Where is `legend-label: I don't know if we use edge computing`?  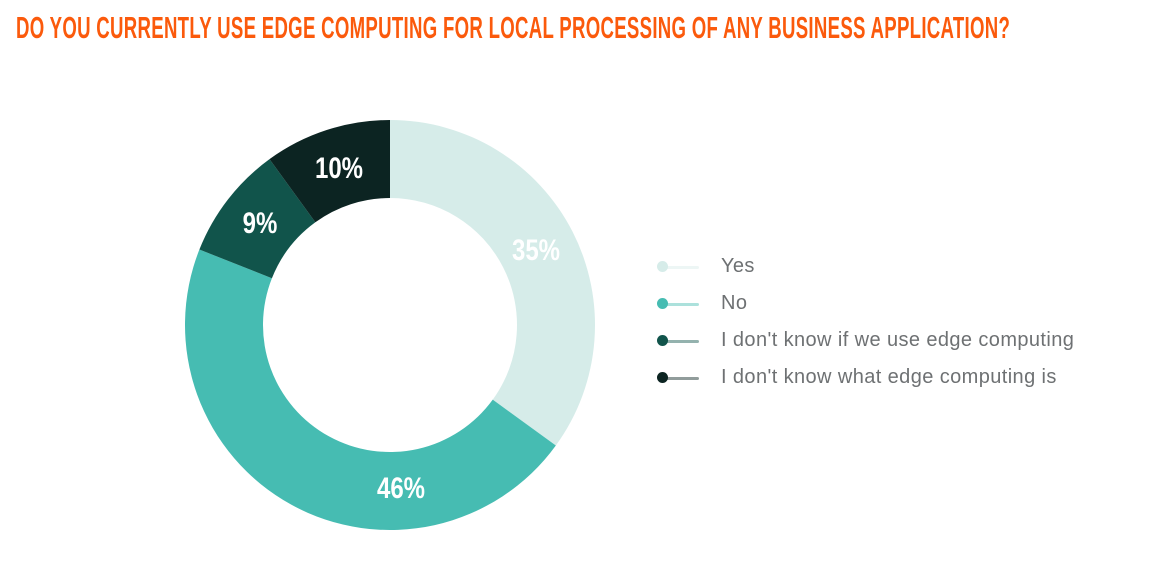 legend-label: I don't know if we use edge computing is located at coordinates (898, 340).